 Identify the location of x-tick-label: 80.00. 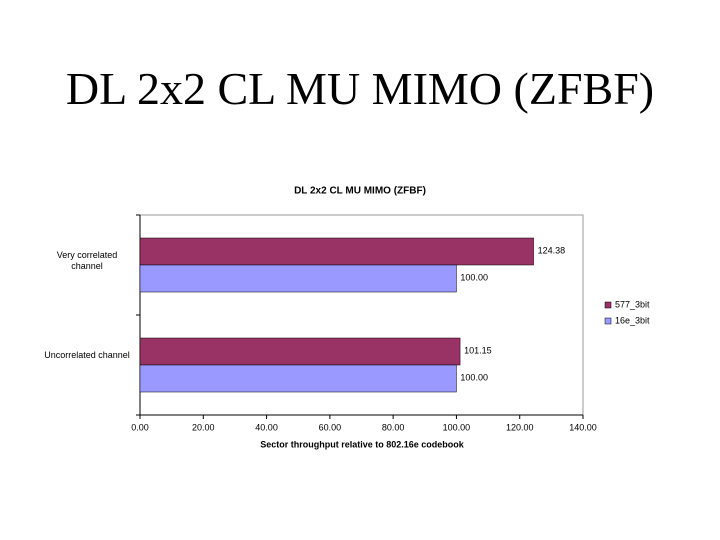
(393, 427).